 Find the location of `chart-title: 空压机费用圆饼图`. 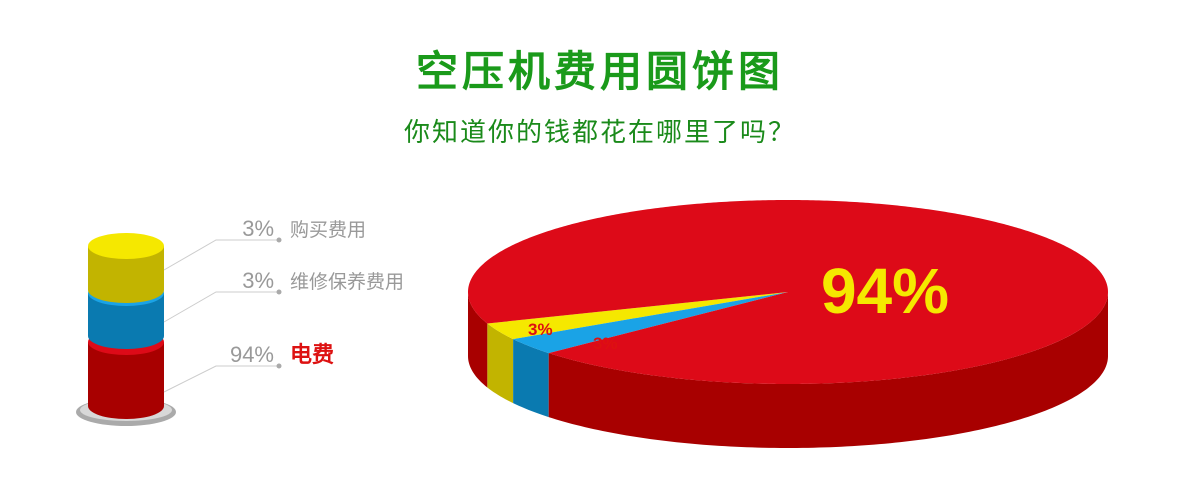

chart-title: 空压机费用圆饼图 is located at coordinates (599, 71).